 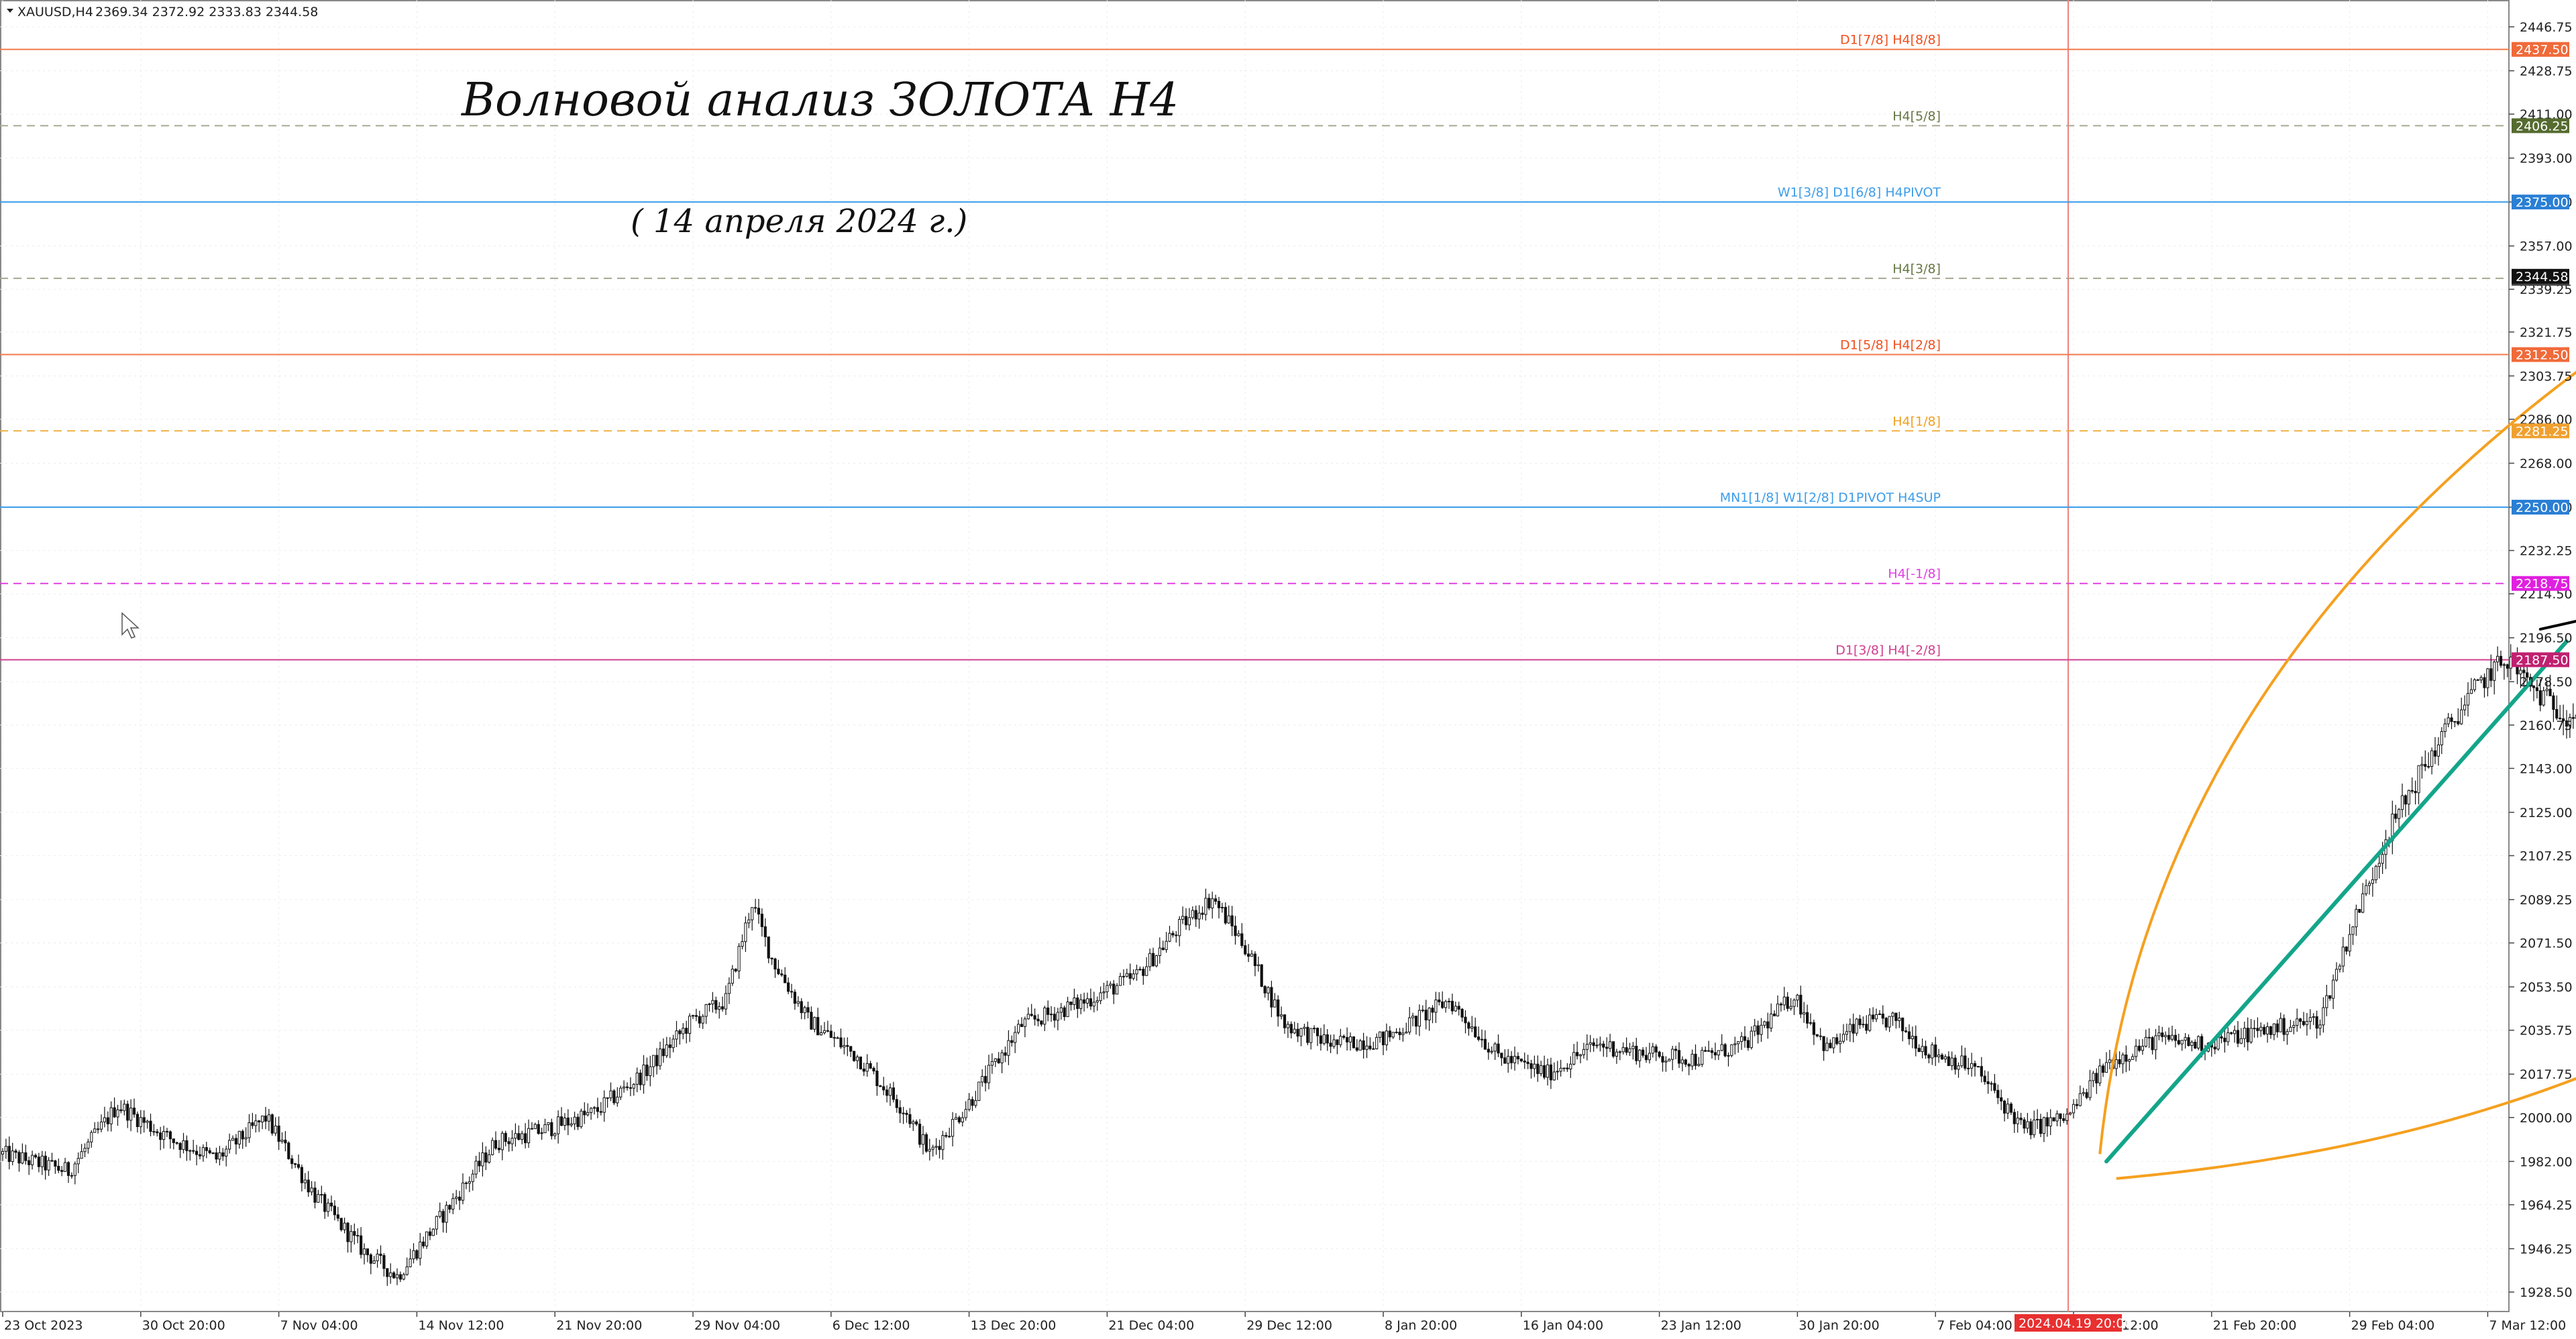 What do you see at coordinates (1839, 1325) in the screenshot?
I see `time-tick-label: 30 Jan 20:00` at bounding box center [1839, 1325].